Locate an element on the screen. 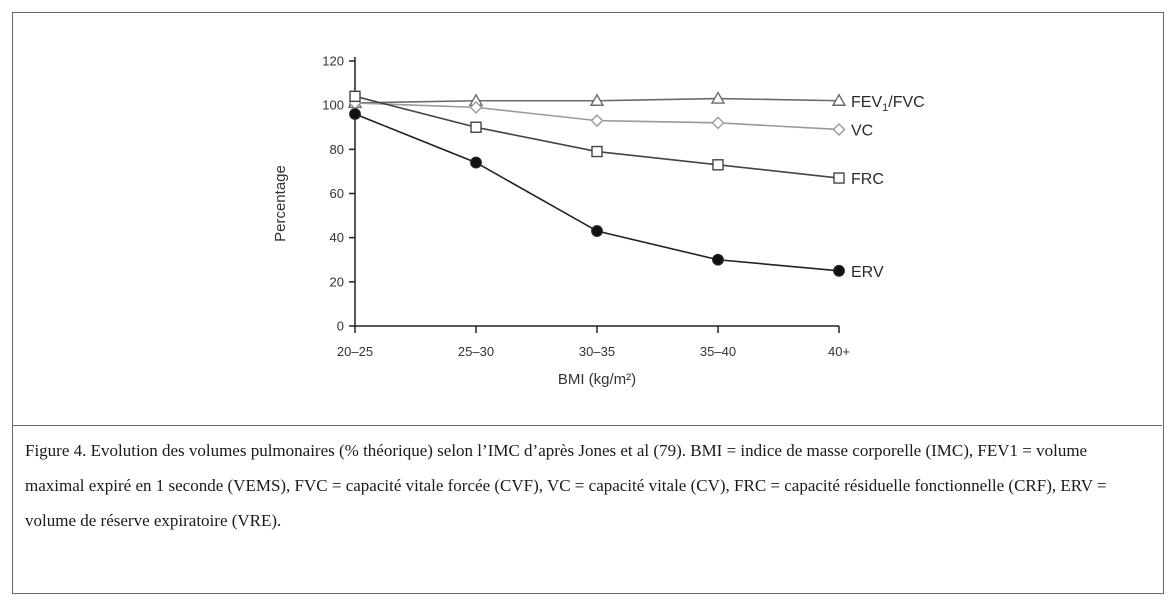 This screenshot has height=601, width=1172. series-markers is located at coordinates (597, 183).